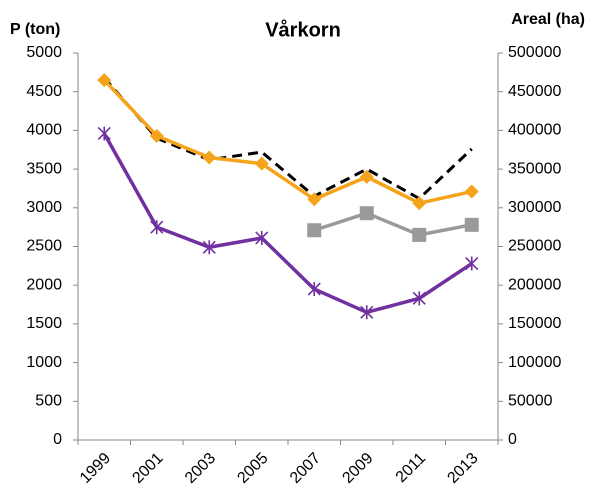 This screenshot has width=592, height=504. Describe the element at coordinates (534, 91) in the screenshot. I see `y2-tick-label: 450000` at that location.